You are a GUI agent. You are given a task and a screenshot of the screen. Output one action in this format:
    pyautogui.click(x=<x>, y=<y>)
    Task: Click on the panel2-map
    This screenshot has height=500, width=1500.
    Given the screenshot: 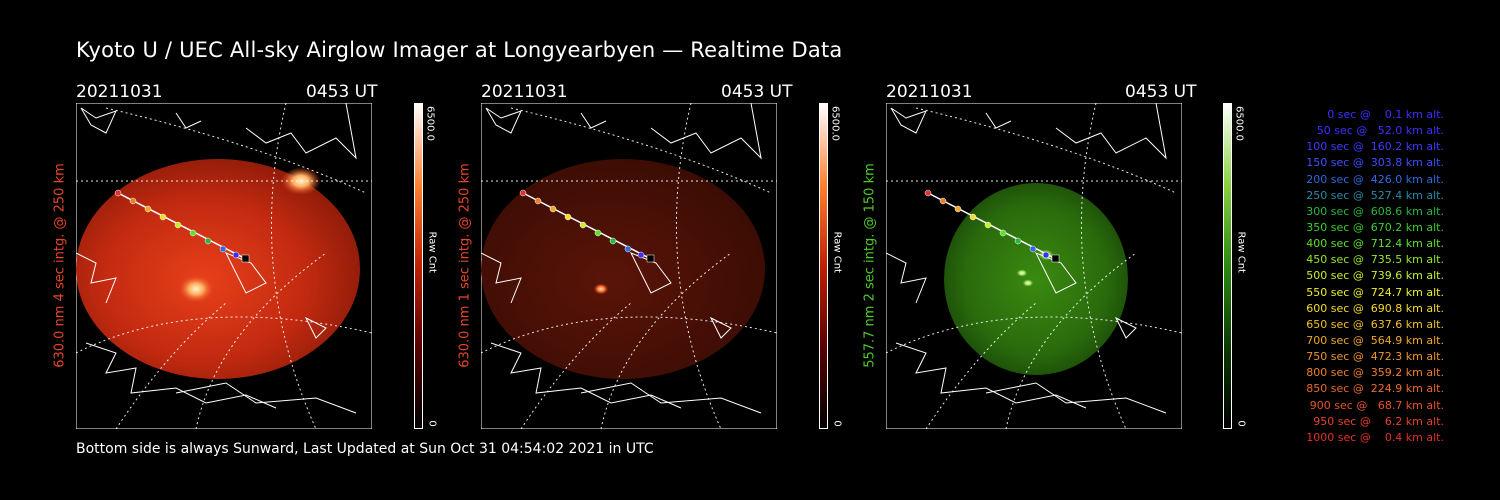 What is the action you would take?
    pyautogui.click(x=629, y=266)
    